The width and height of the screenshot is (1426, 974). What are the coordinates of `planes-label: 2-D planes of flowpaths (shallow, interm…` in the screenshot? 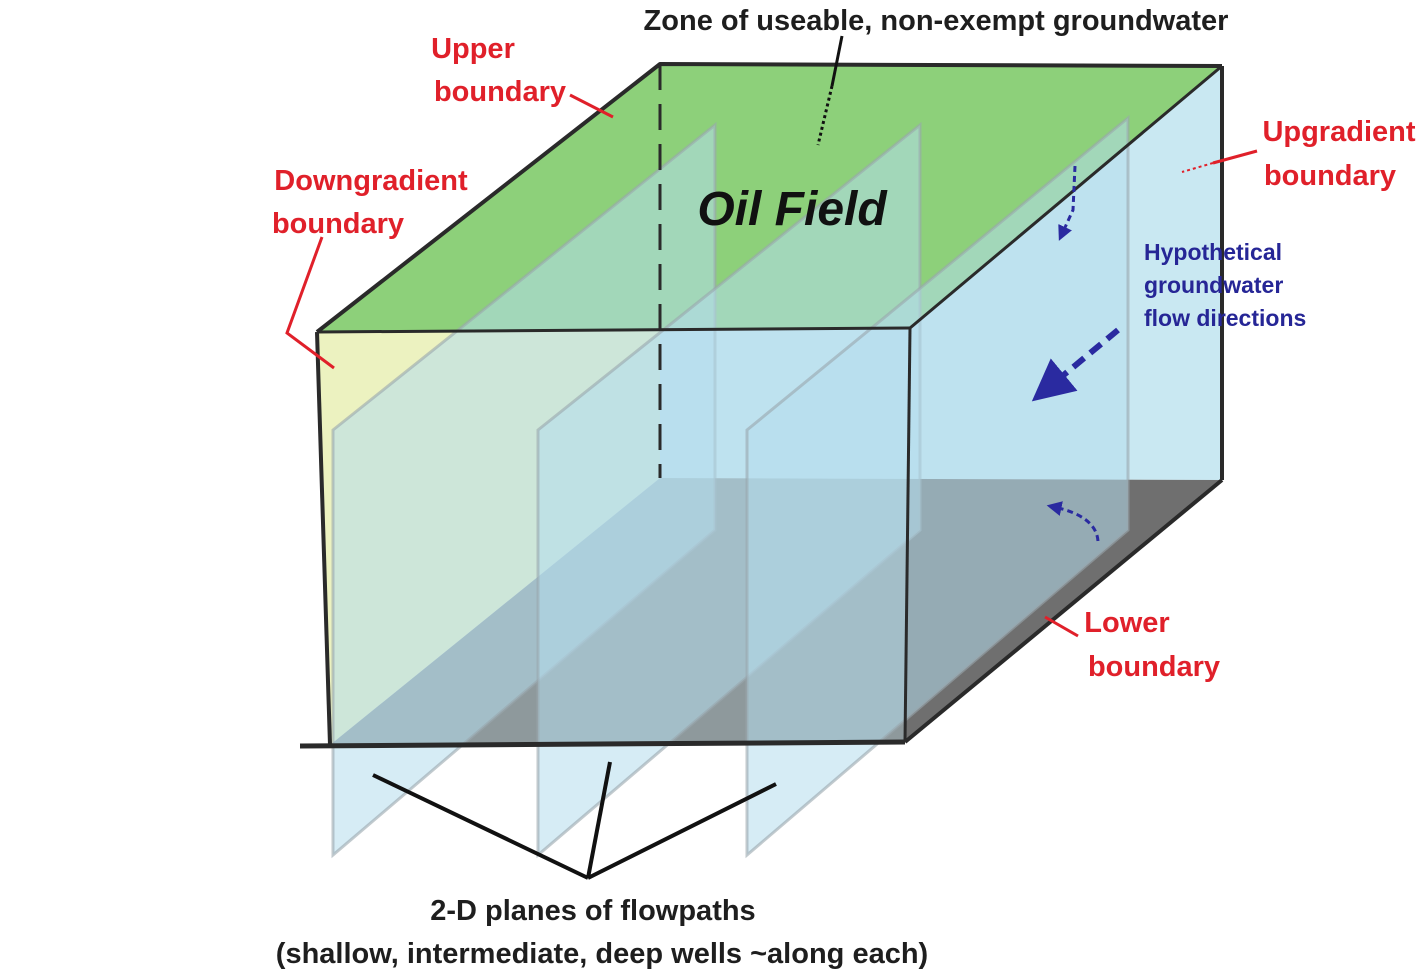 It's located at (602, 932).